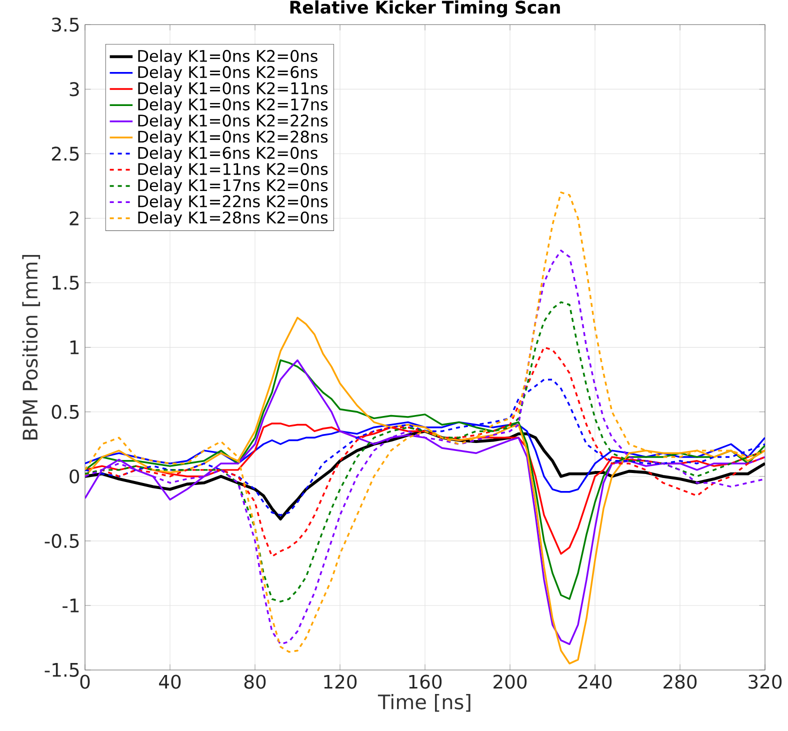  Describe the element at coordinates (65, 283) in the screenshot. I see `y-tick-label: 1.5` at that location.